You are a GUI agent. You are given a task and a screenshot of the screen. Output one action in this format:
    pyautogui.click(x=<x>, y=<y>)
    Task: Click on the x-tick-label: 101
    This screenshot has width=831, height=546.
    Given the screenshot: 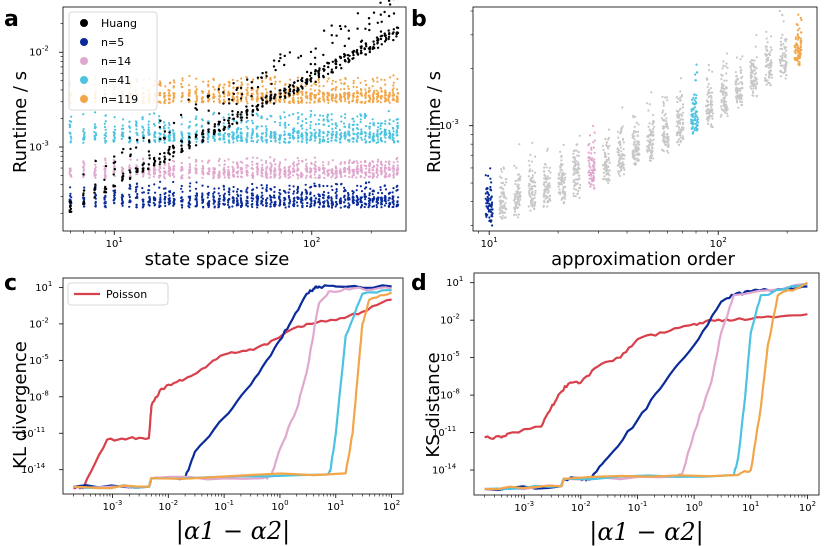 What is the action you would take?
    pyautogui.click(x=489, y=243)
    